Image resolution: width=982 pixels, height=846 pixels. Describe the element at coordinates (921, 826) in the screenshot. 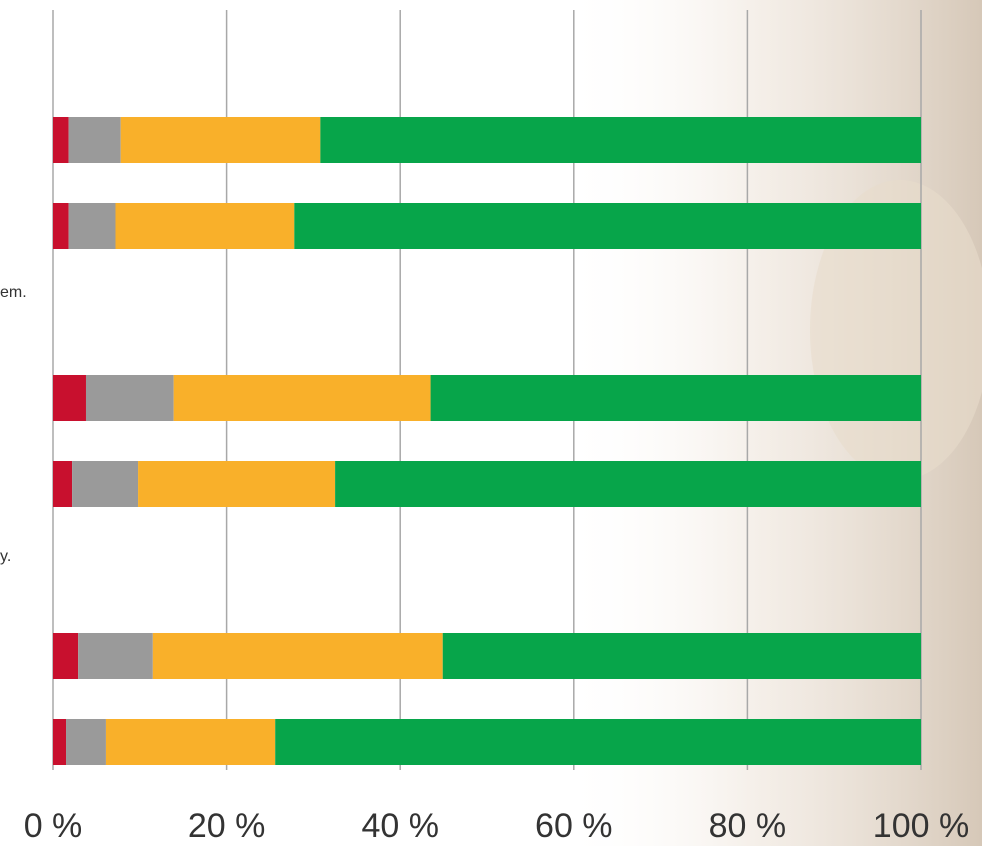

I see `x-tick-label: 100 %` at that location.